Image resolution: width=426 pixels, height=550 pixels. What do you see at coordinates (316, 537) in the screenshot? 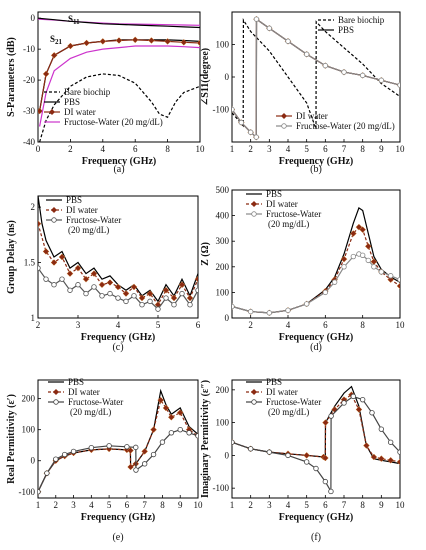
I see `panel-caption: (f)` at bounding box center [316, 537].